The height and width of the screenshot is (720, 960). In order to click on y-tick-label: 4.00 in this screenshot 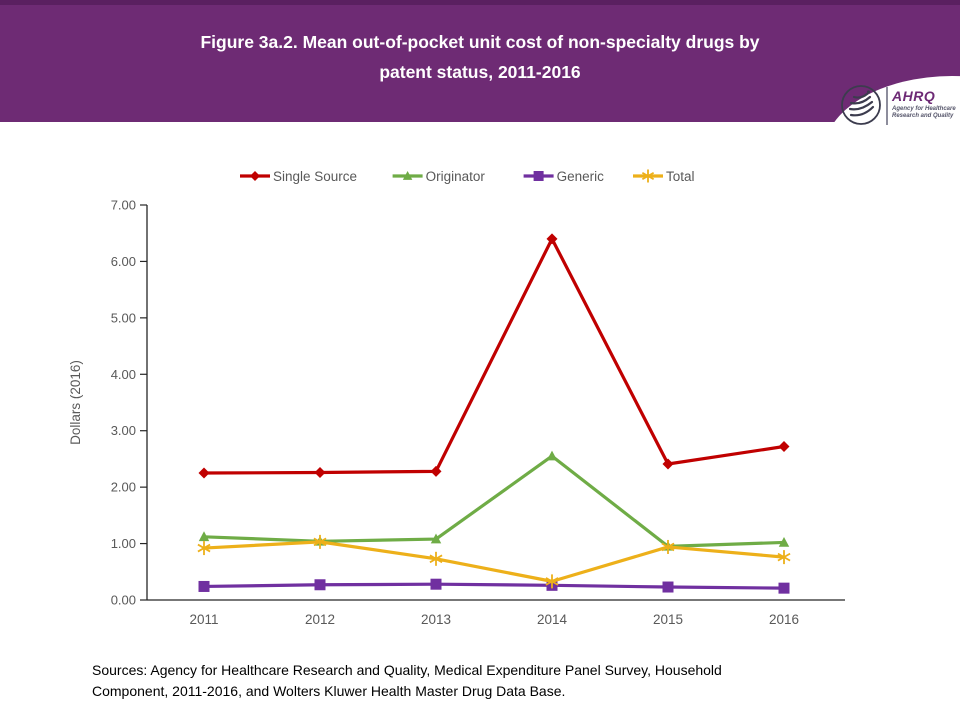, I will do `click(123, 374)`.